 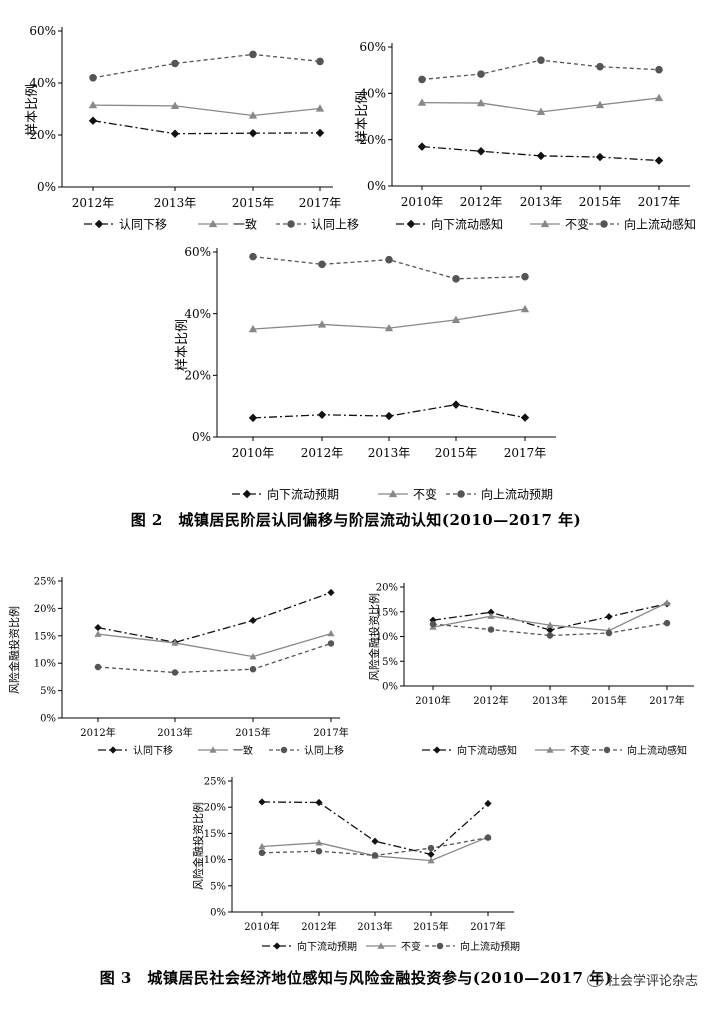 What do you see at coordinates (143, 225) in the screenshot?
I see `legend-label: 认同下移` at bounding box center [143, 225].